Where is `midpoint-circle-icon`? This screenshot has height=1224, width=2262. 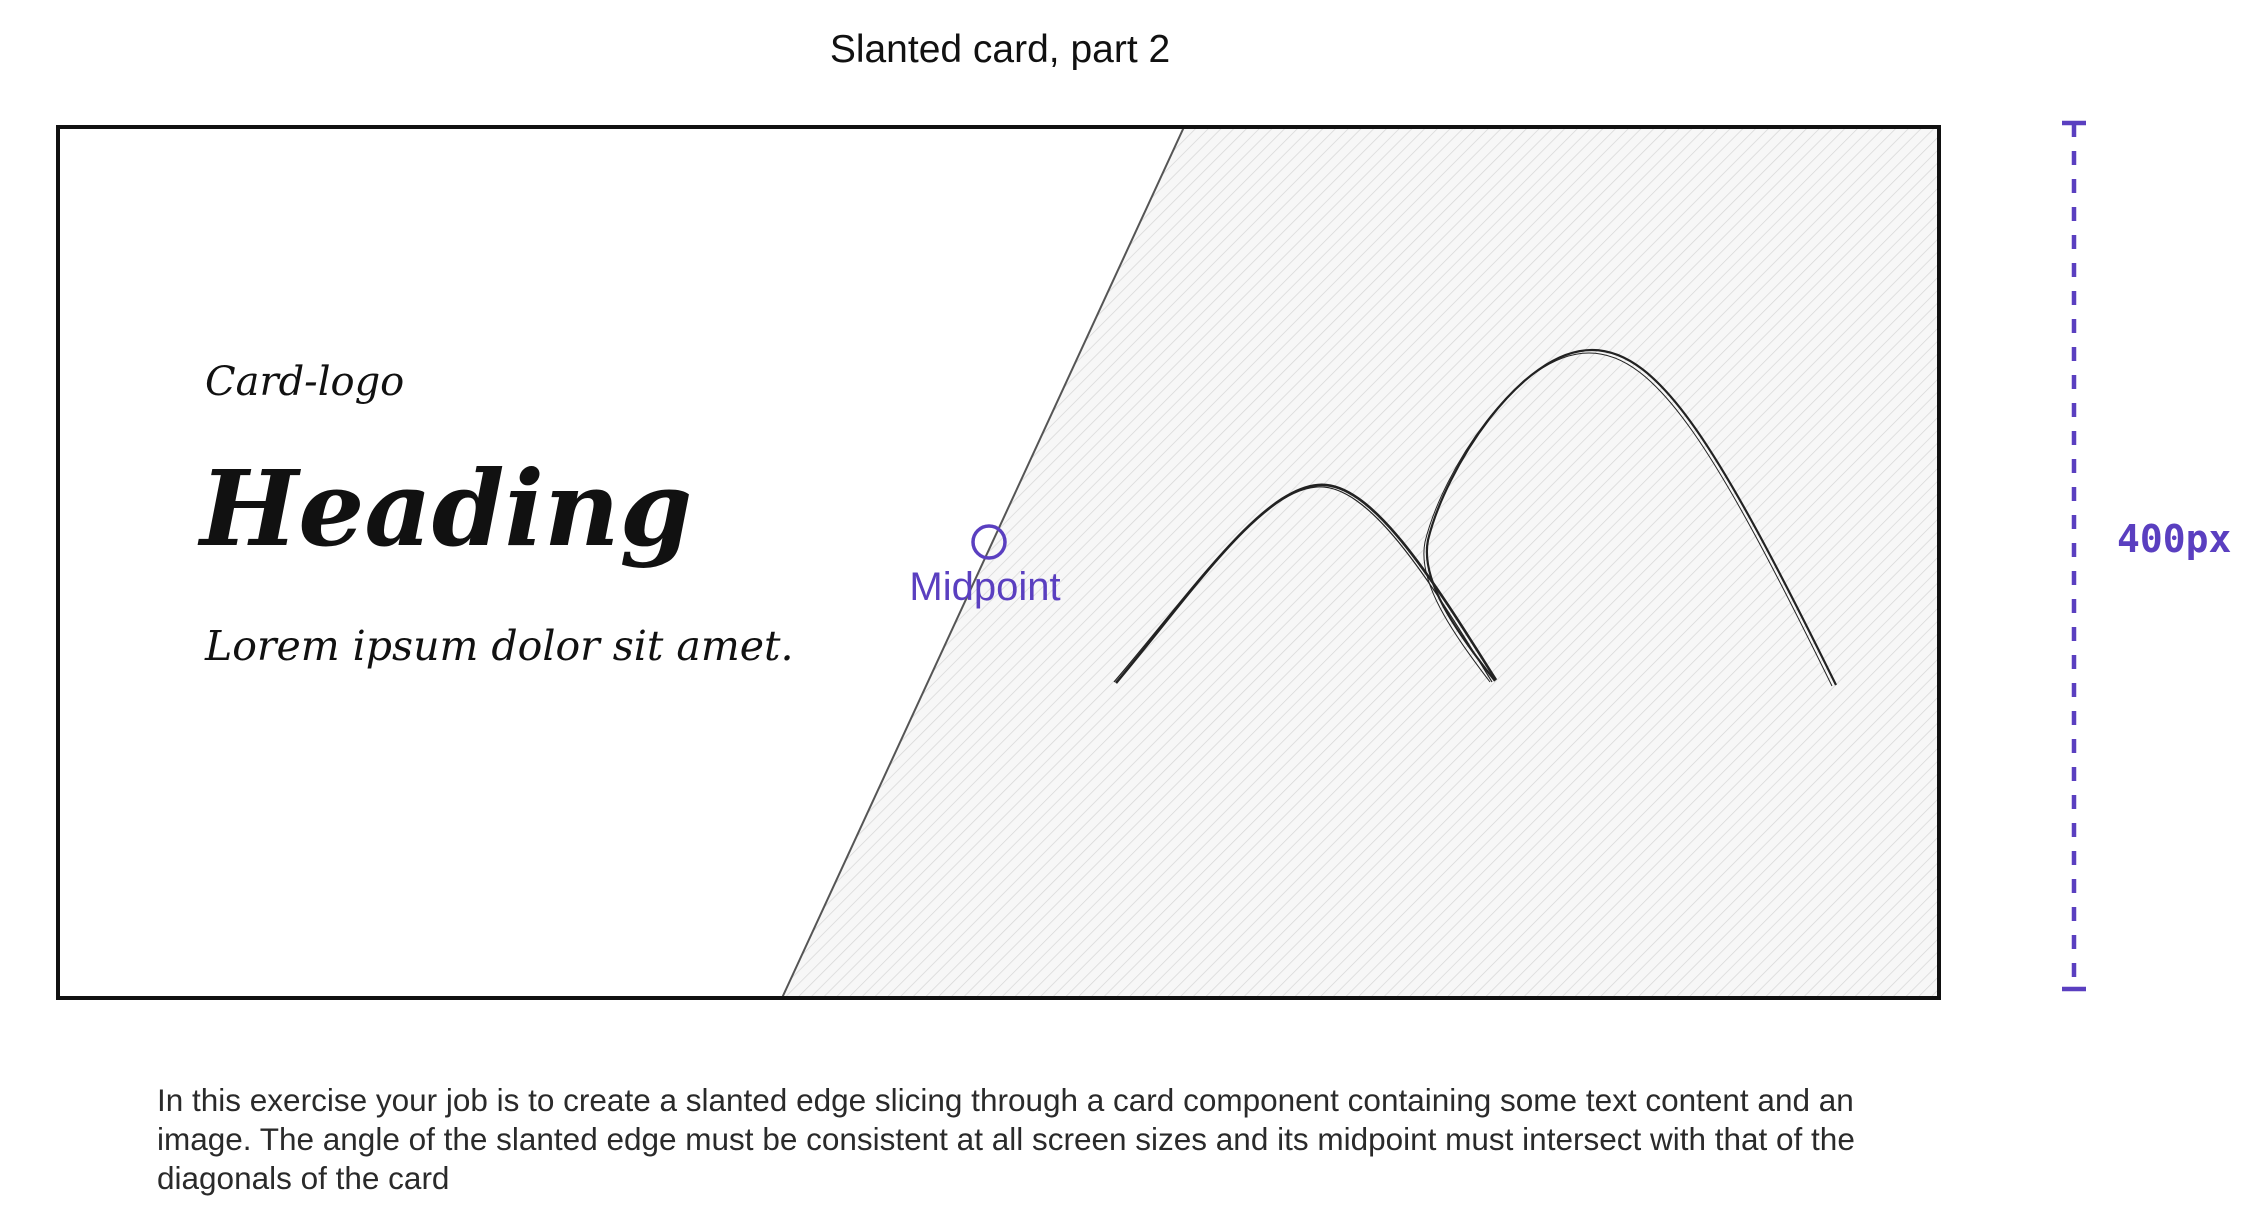 midpoint-circle-icon is located at coordinates (989, 542).